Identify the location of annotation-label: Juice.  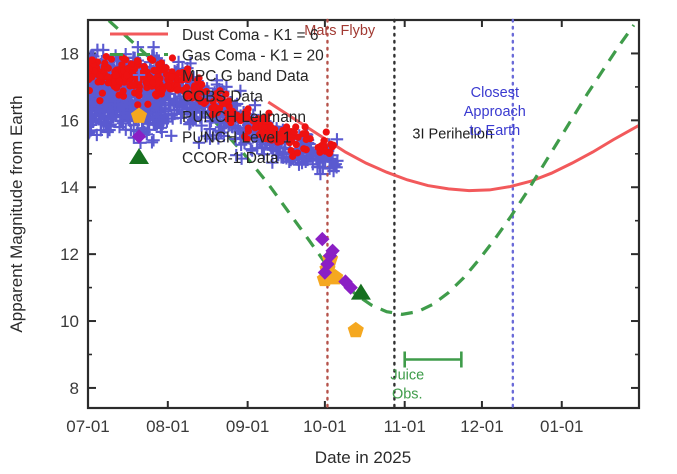
(407, 376).